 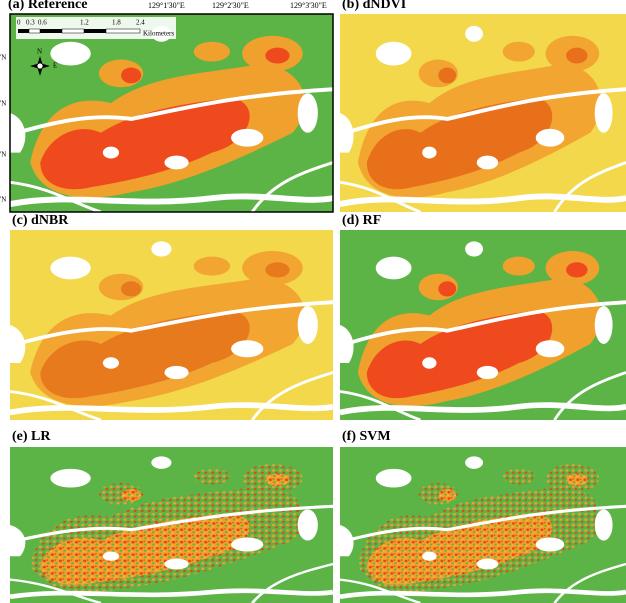 What do you see at coordinates (19, 23) in the screenshot?
I see `scale-label: 0` at bounding box center [19, 23].